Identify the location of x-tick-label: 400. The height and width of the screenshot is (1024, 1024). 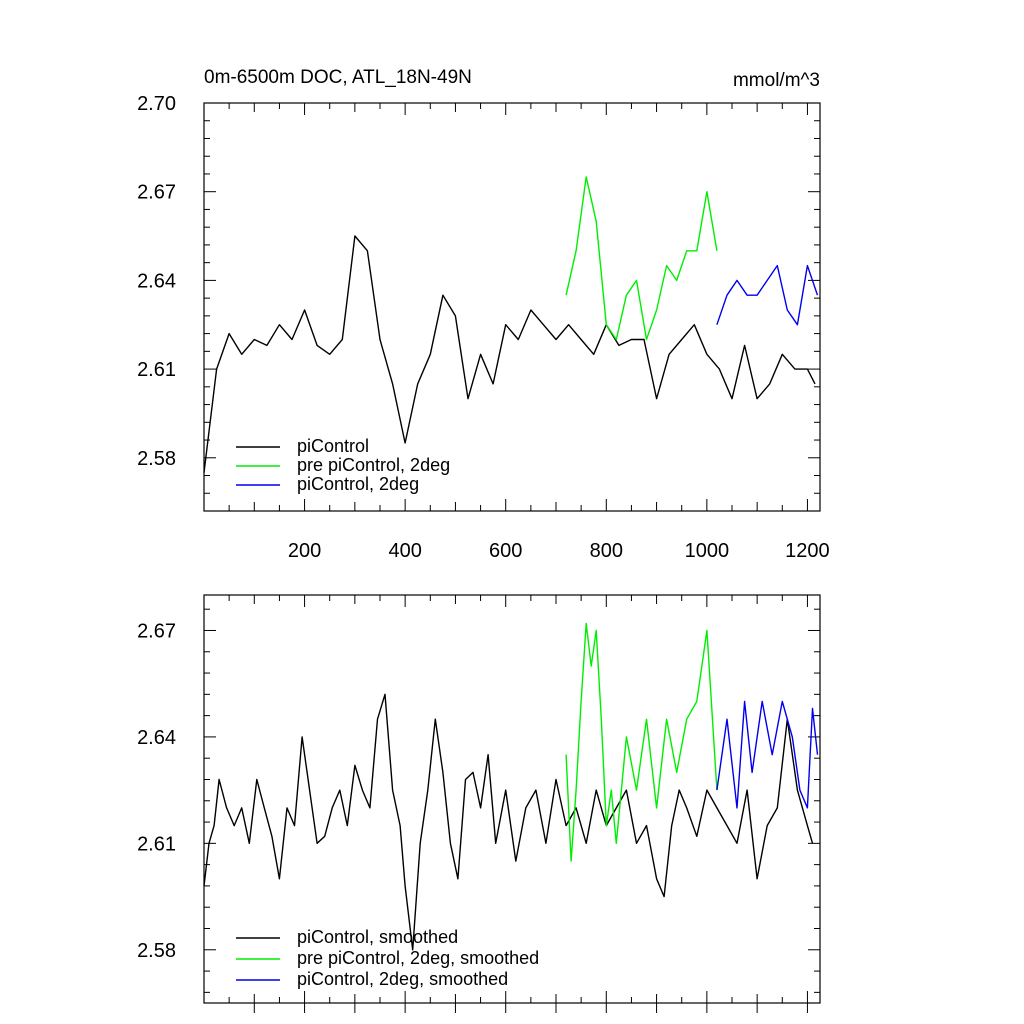
(404, 551).